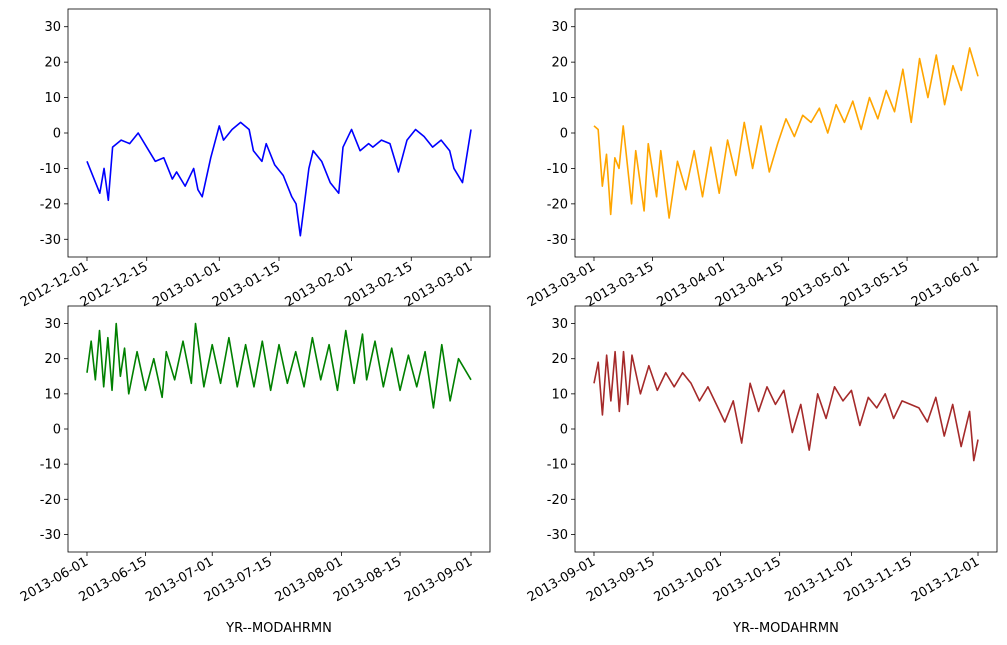 Image resolution: width=1007 pixels, height=645 pixels. I want to click on x-tick-label: 2013-12-01, so click(945, 579).